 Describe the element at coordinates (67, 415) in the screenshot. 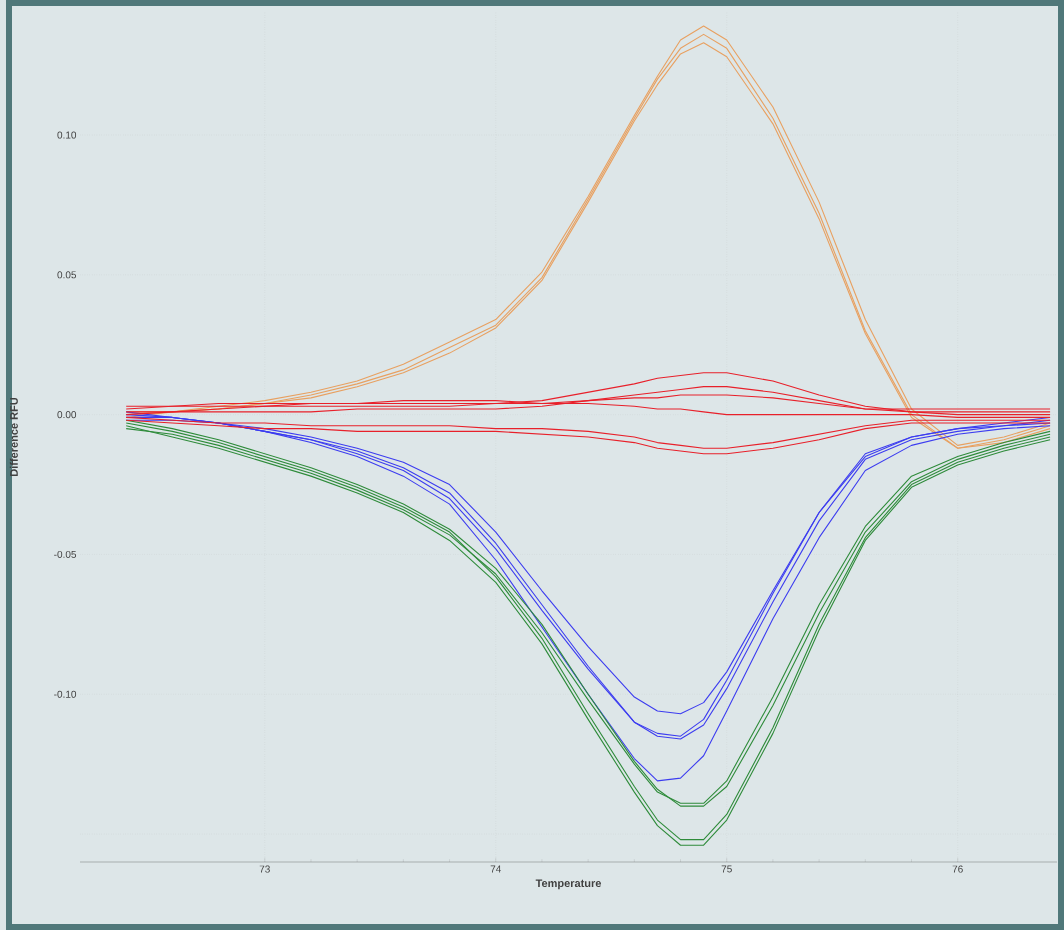

I see `y-tick-label: 0.00` at that location.